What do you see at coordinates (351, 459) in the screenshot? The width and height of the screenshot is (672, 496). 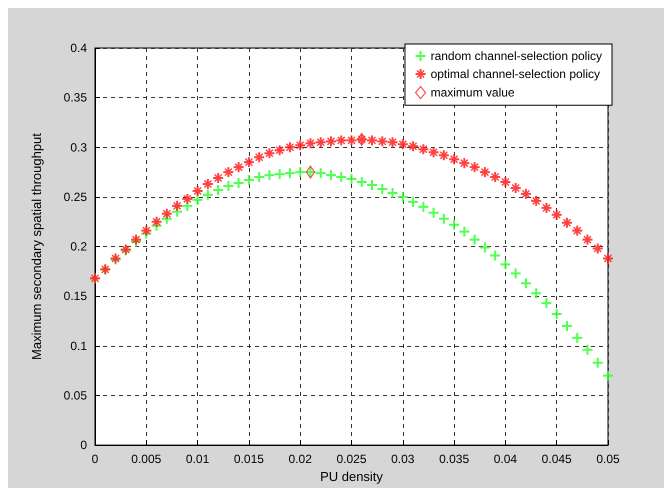 I see `x-tick-label: 0.025` at bounding box center [351, 459].